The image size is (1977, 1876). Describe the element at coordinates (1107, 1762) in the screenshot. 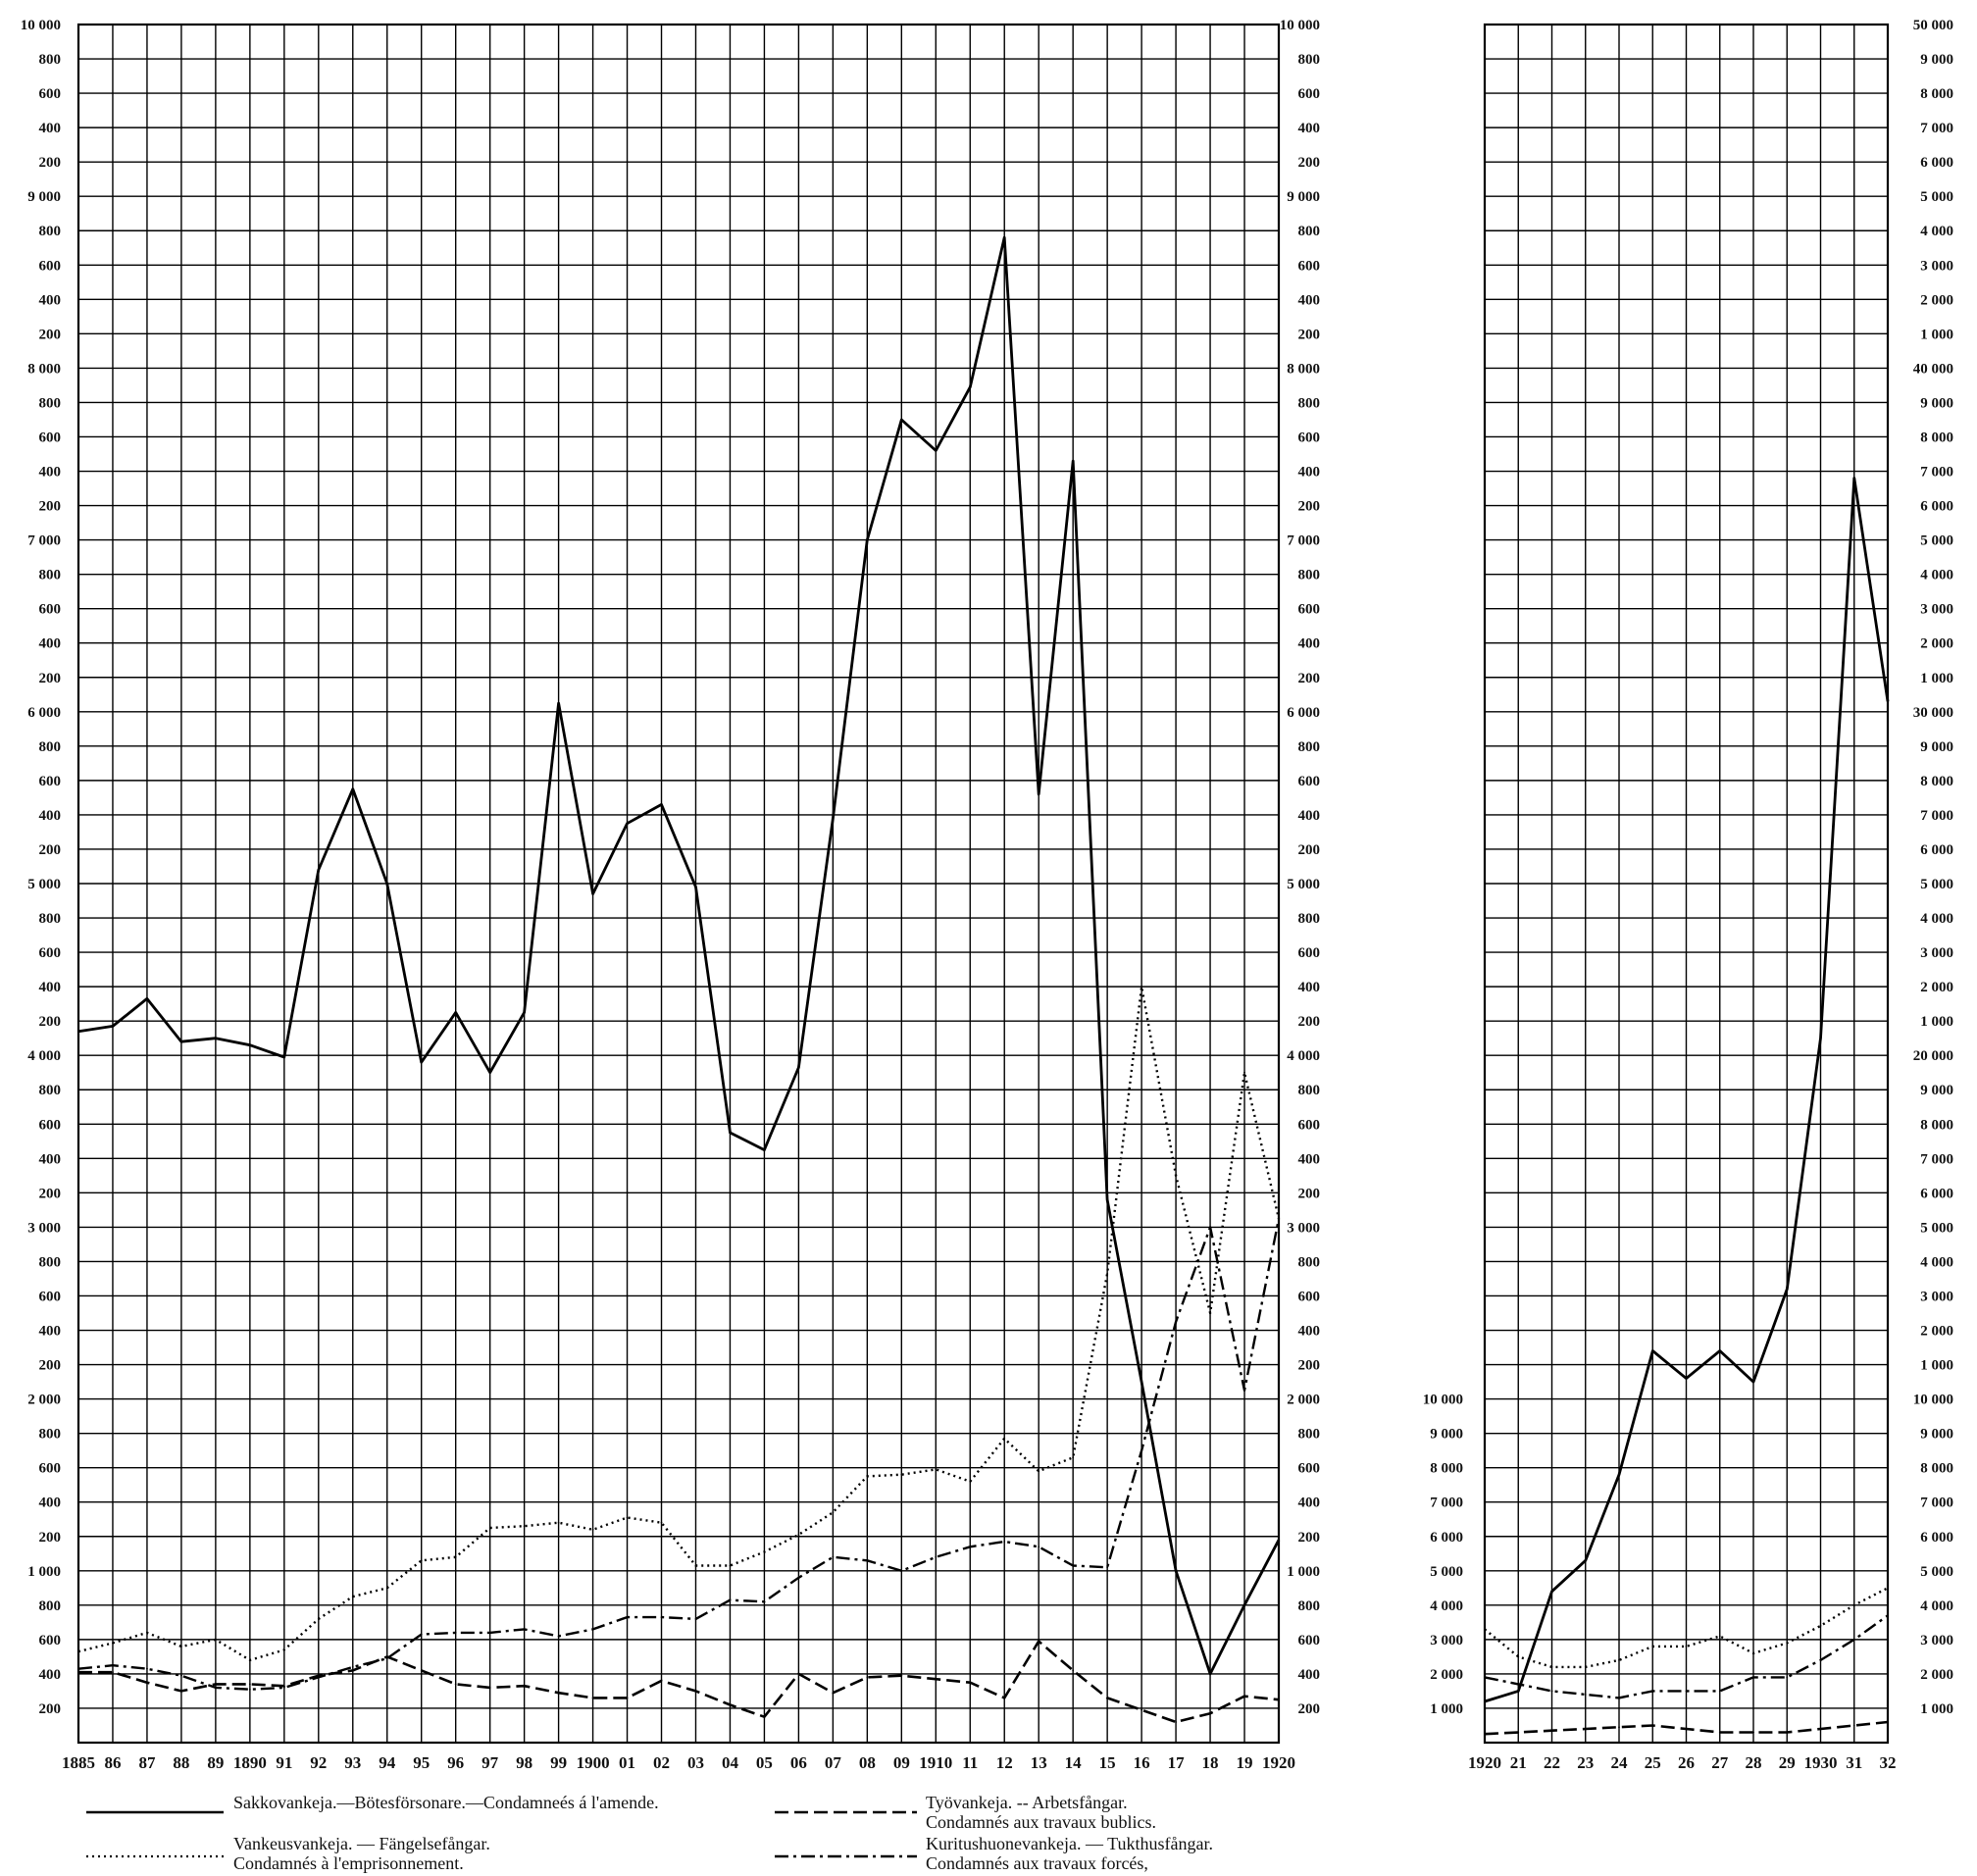

I see `x-tick-label: 15` at that location.